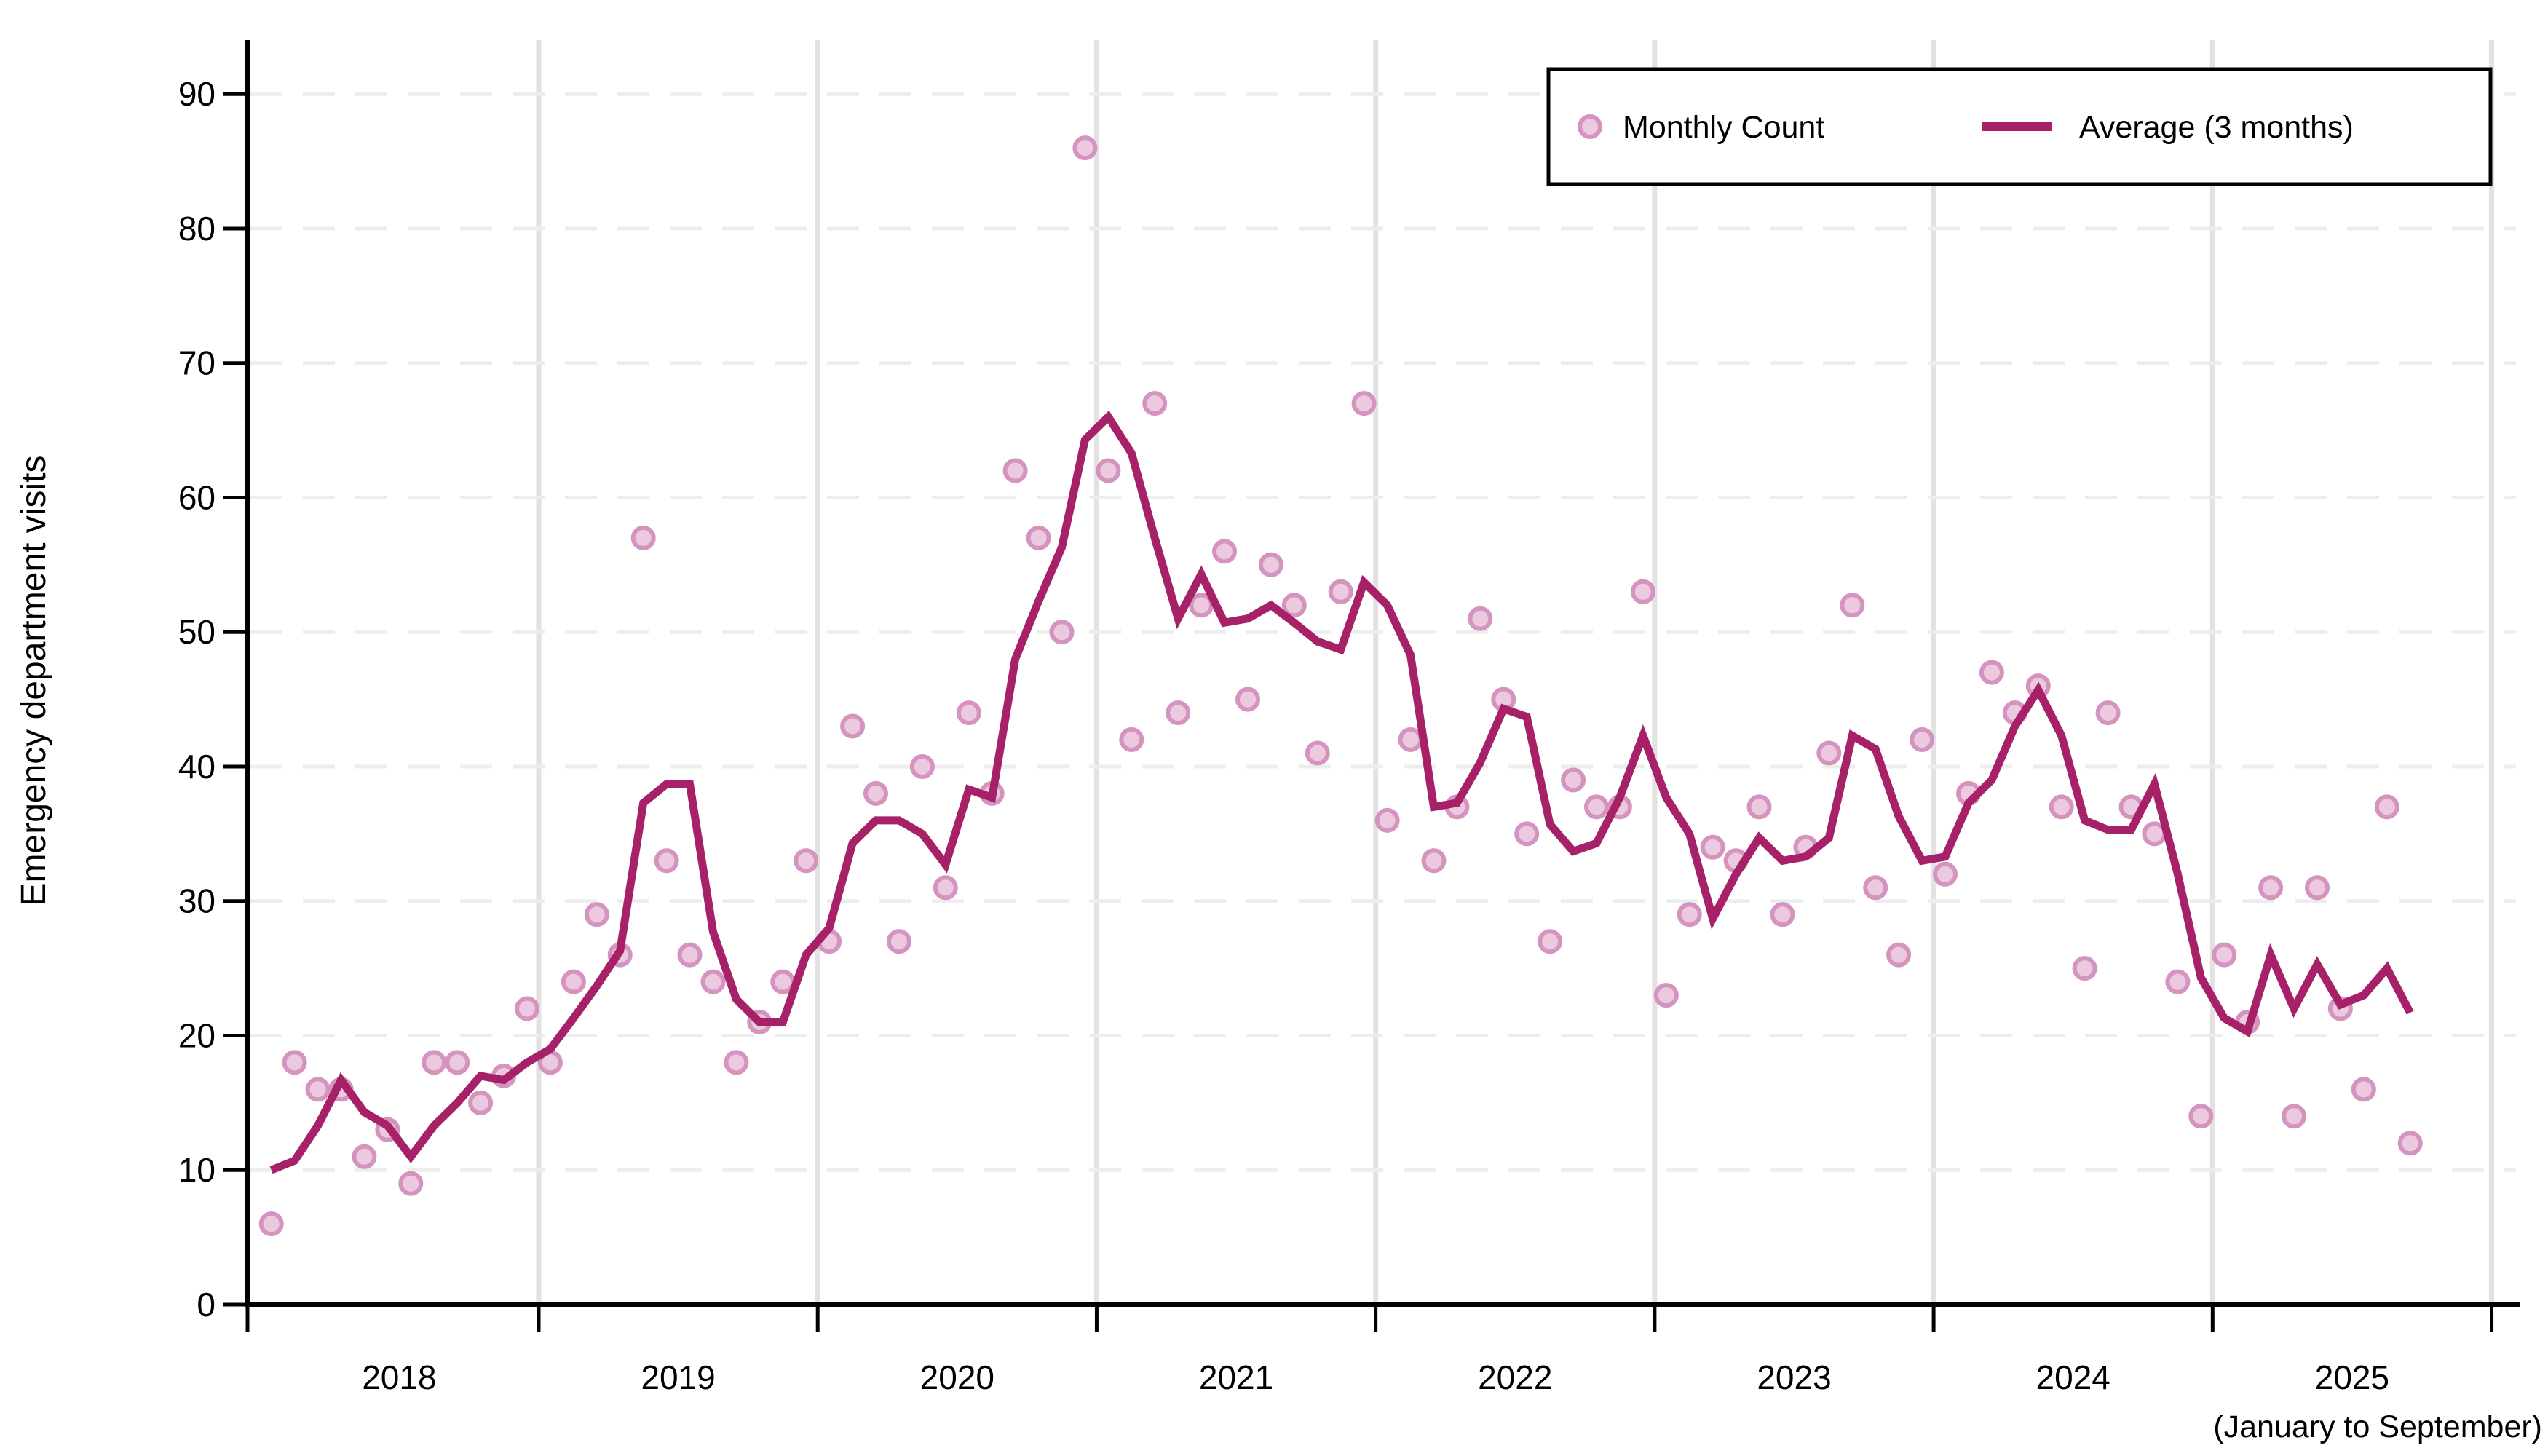 This screenshot has height=1456, width=2548. I want to click on y-tick-label: 0, so click(206, 1305).